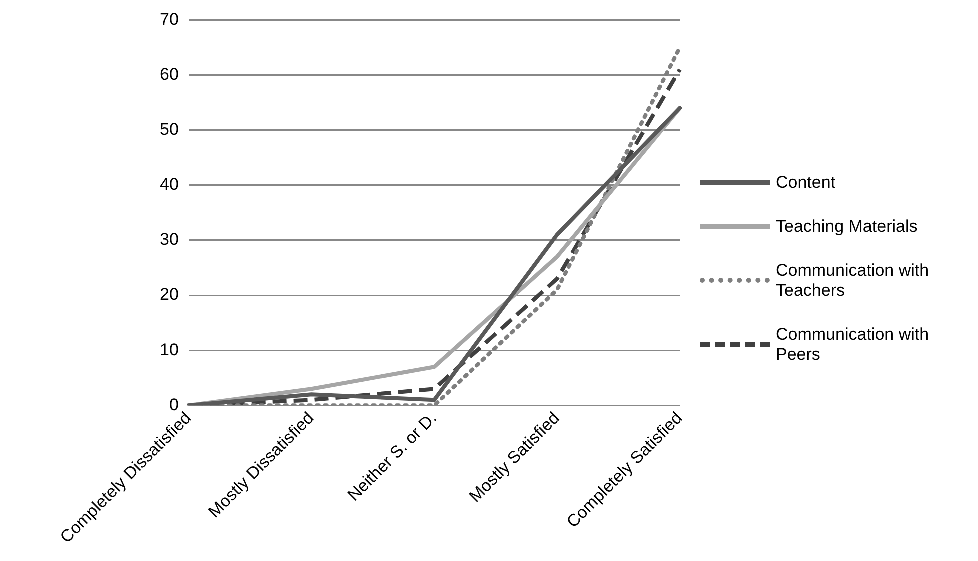  I want to click on y-tick-label: 60, so click(169, 74).